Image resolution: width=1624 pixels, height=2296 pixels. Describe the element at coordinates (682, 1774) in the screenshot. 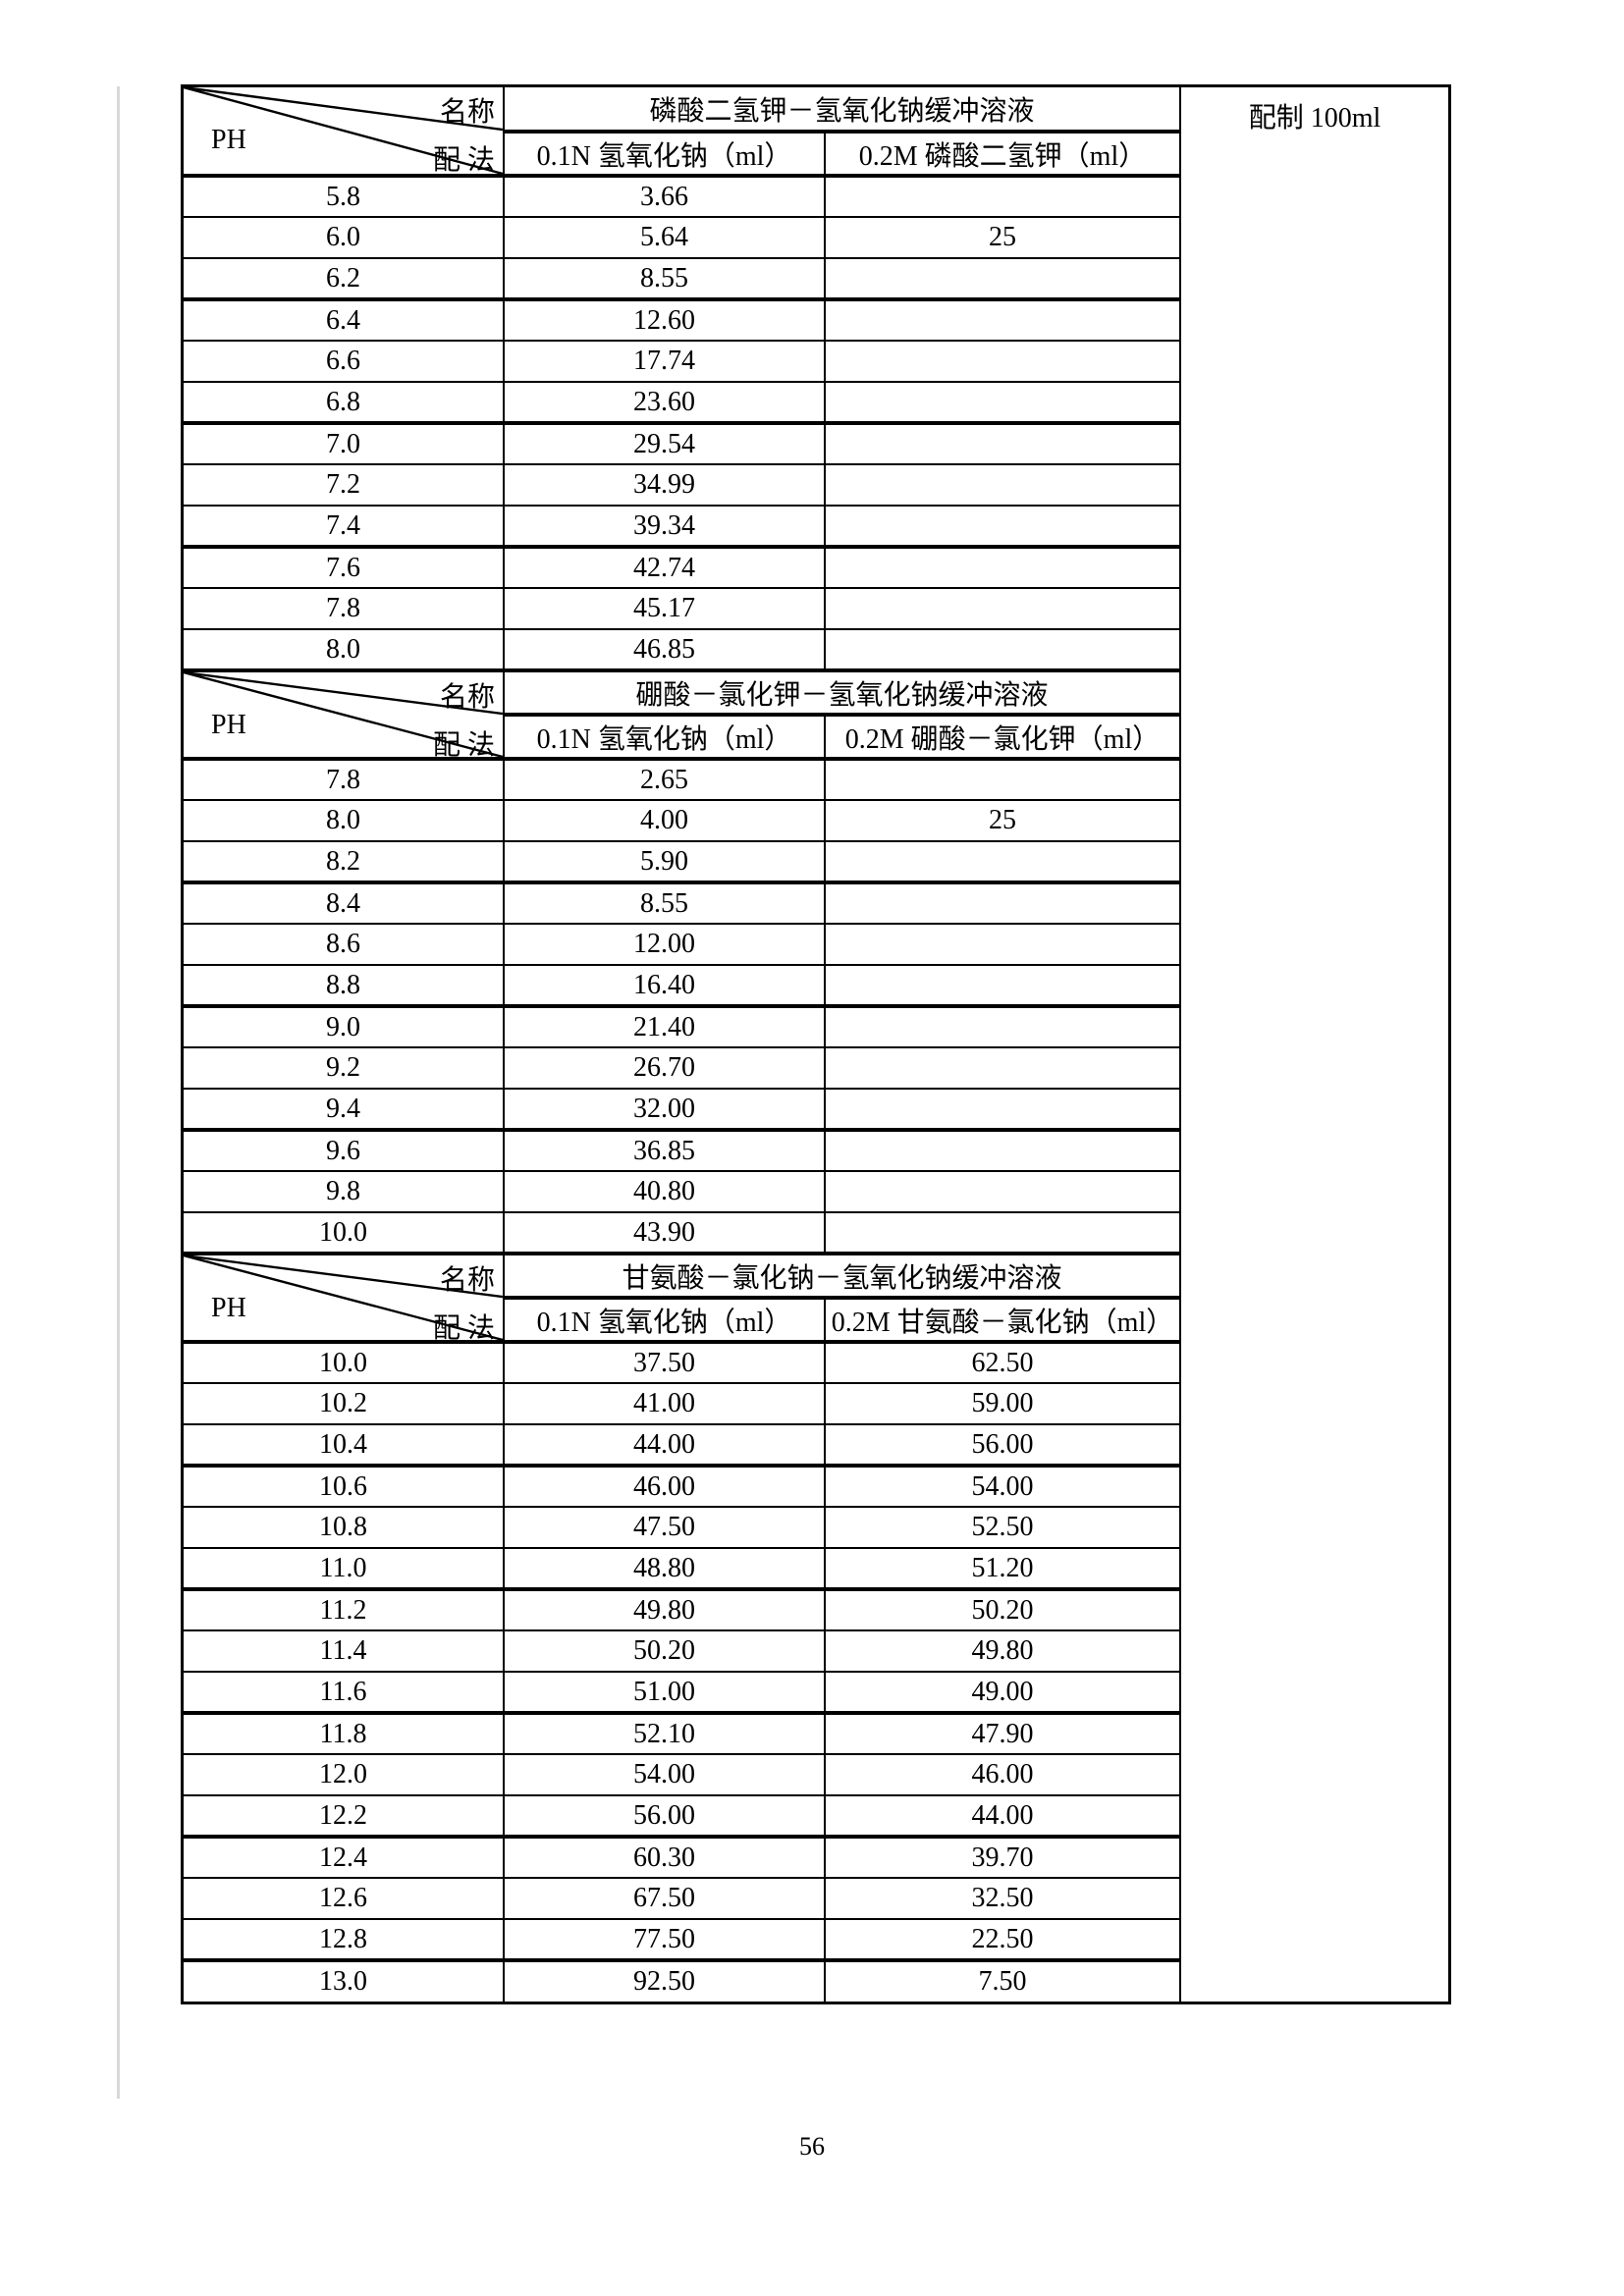

I see `table-row: 12.0 54.00 46.00` at that location.